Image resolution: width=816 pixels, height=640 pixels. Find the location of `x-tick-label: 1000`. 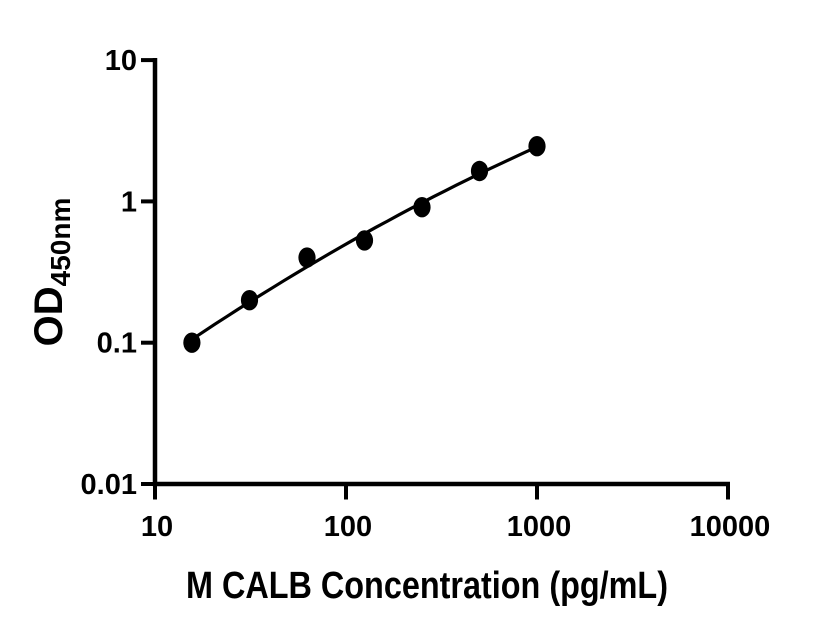

x-tick-label: 1000 is located at coordinates (539, 527).